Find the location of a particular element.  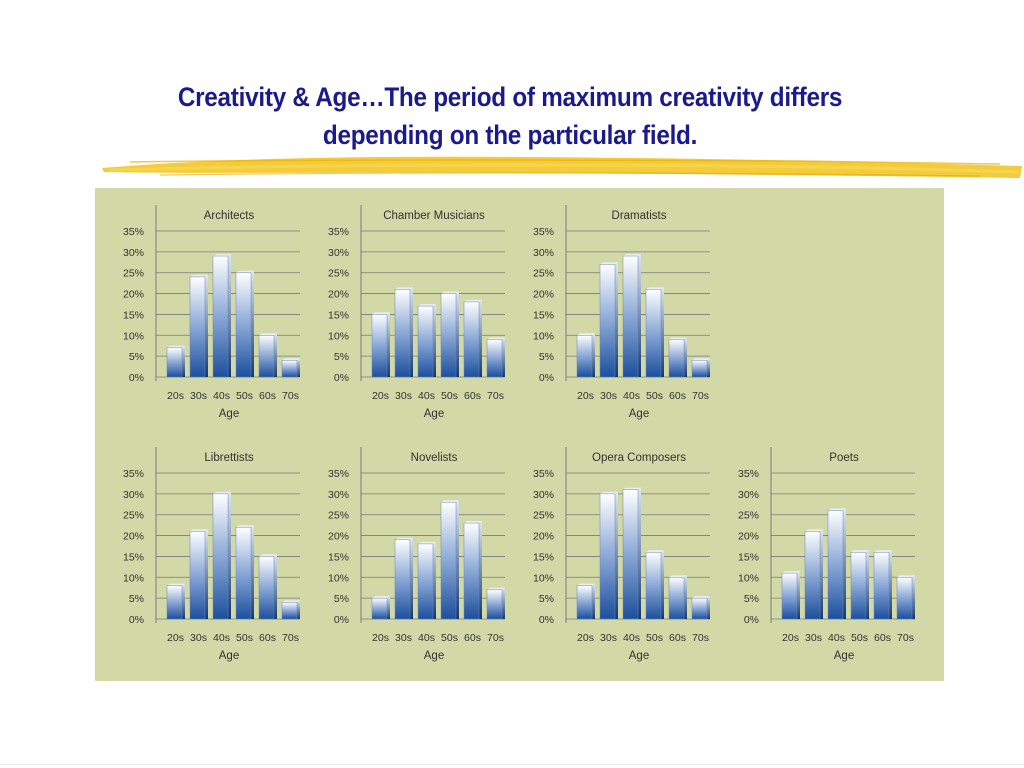

chart-novelists-y-tick-label: 15% is located at coordinates (338, 557).